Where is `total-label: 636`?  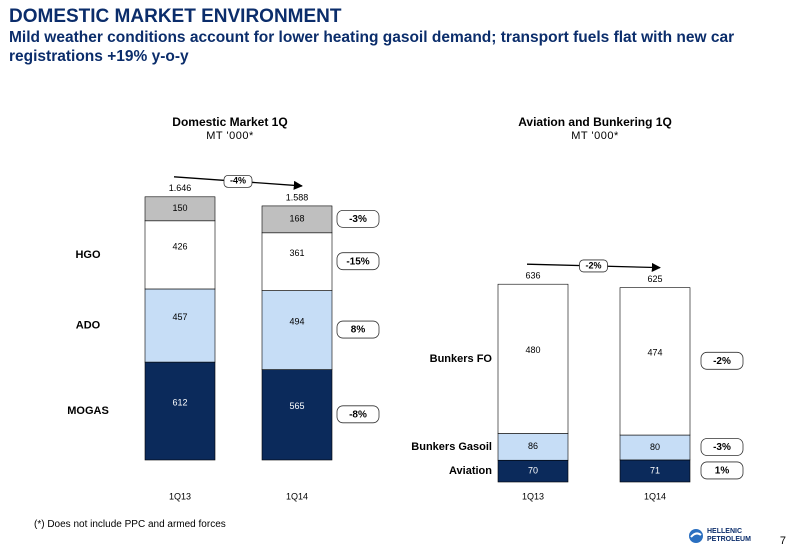
total-label: 636 is located at coordinates (532, 276).